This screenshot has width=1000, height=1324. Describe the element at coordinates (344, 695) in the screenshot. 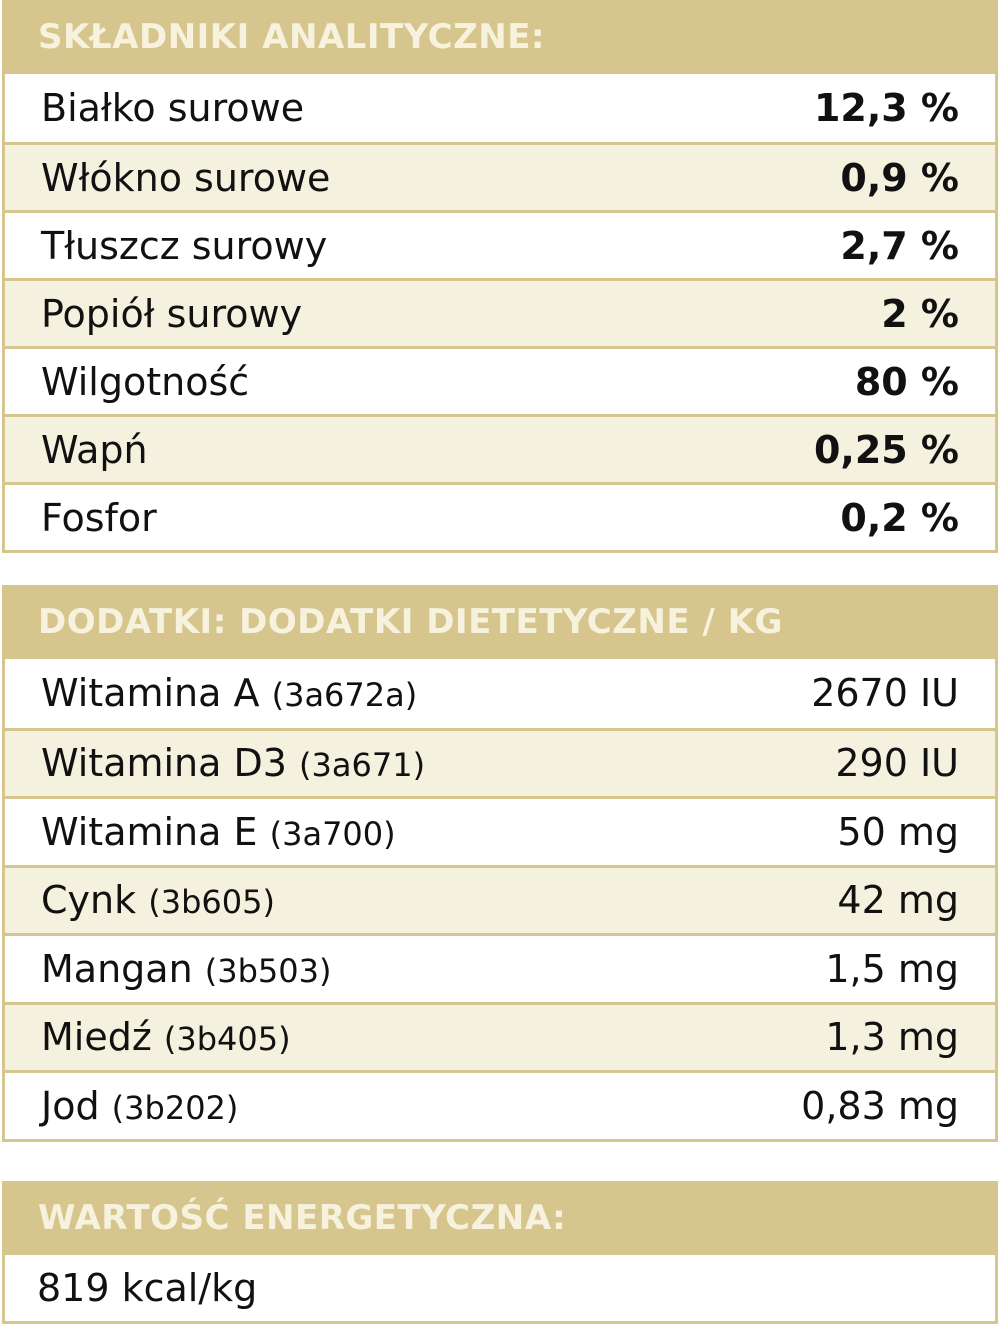

I see `row-code: (3a672a)` at that location.